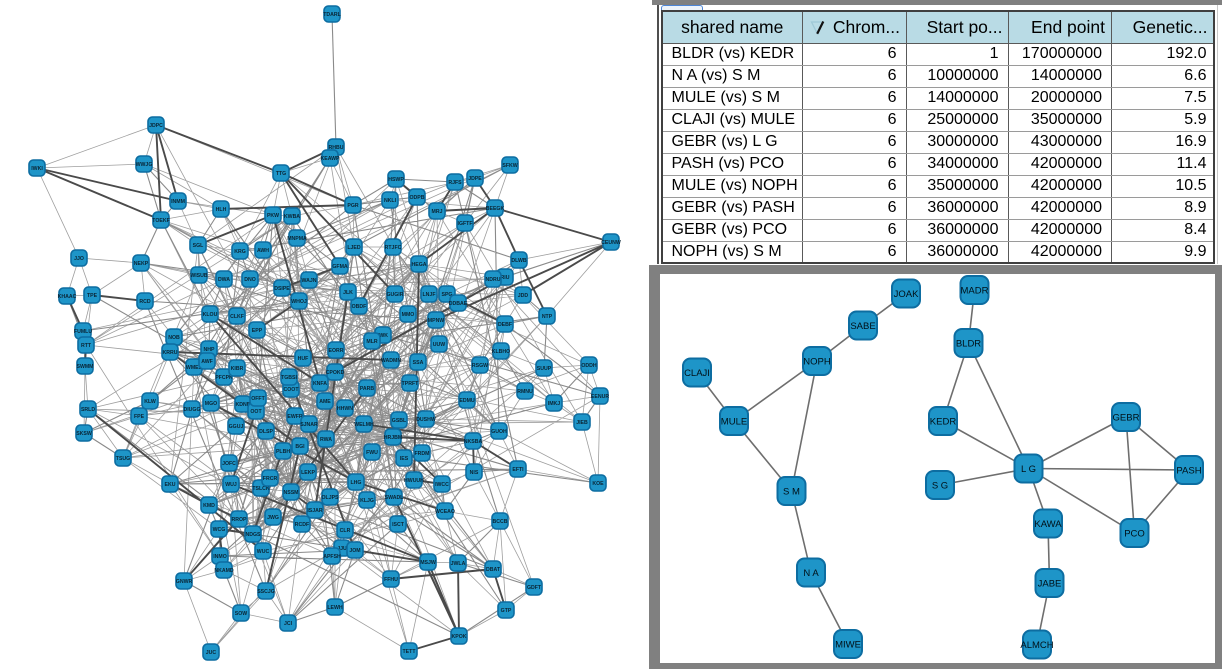 The width and height of the screenshot is (1222, 669). Describe the element at coordinates (291, 493) in the screenshot. I see `svg-text: NSSM` at that location.